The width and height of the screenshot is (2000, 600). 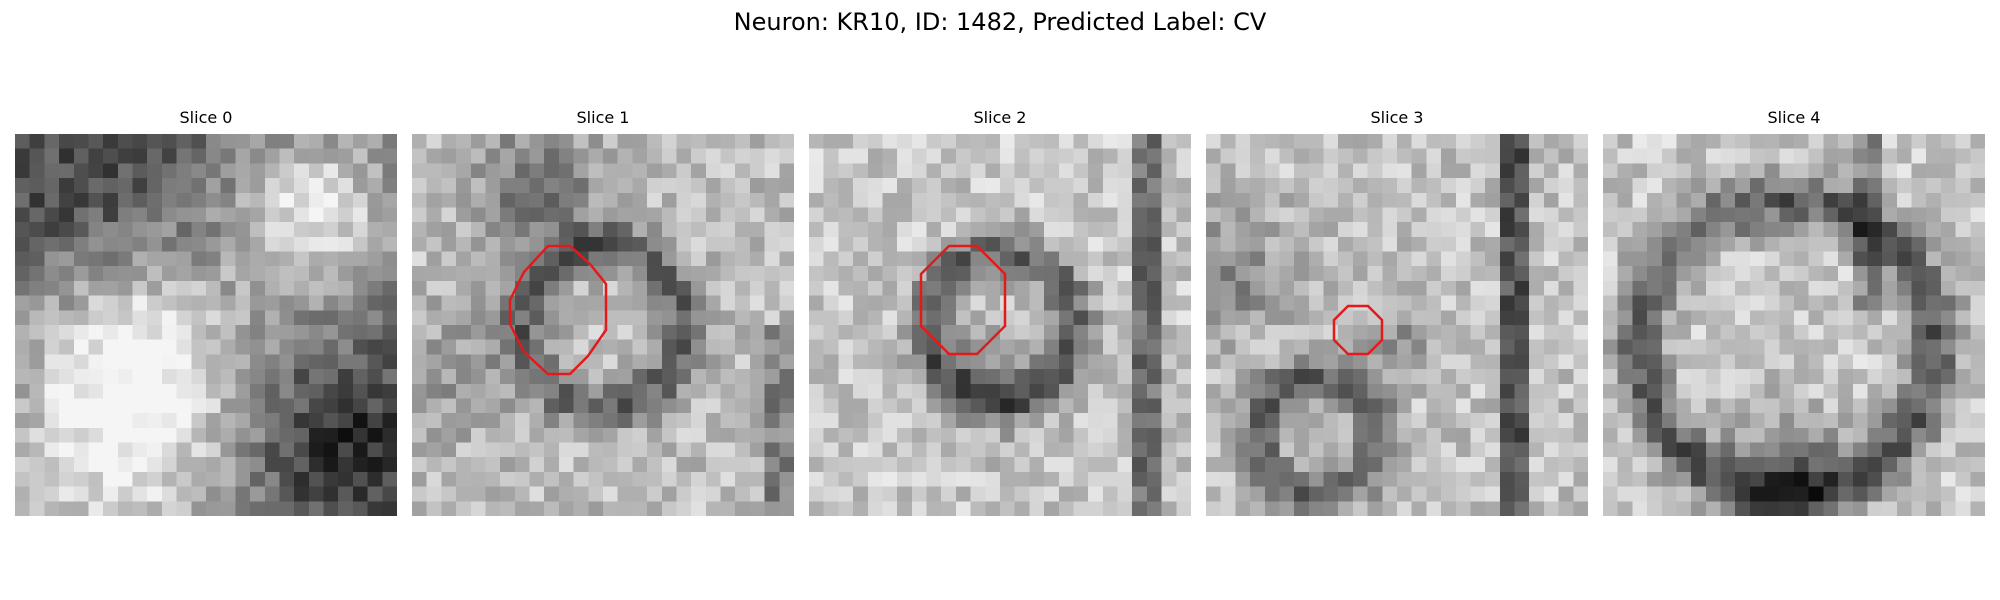 I want to click on slice-panel-1: Slice 1, so click(x=603, y=312).